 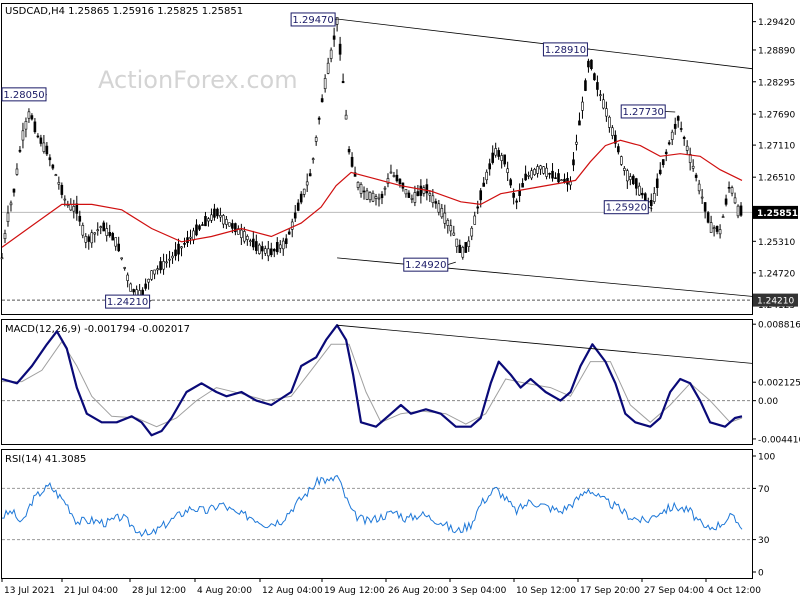 What do you see at coordinates (545, 344) in the screenshot?
I see `macd-trendline` at bounding box center [545, 344].